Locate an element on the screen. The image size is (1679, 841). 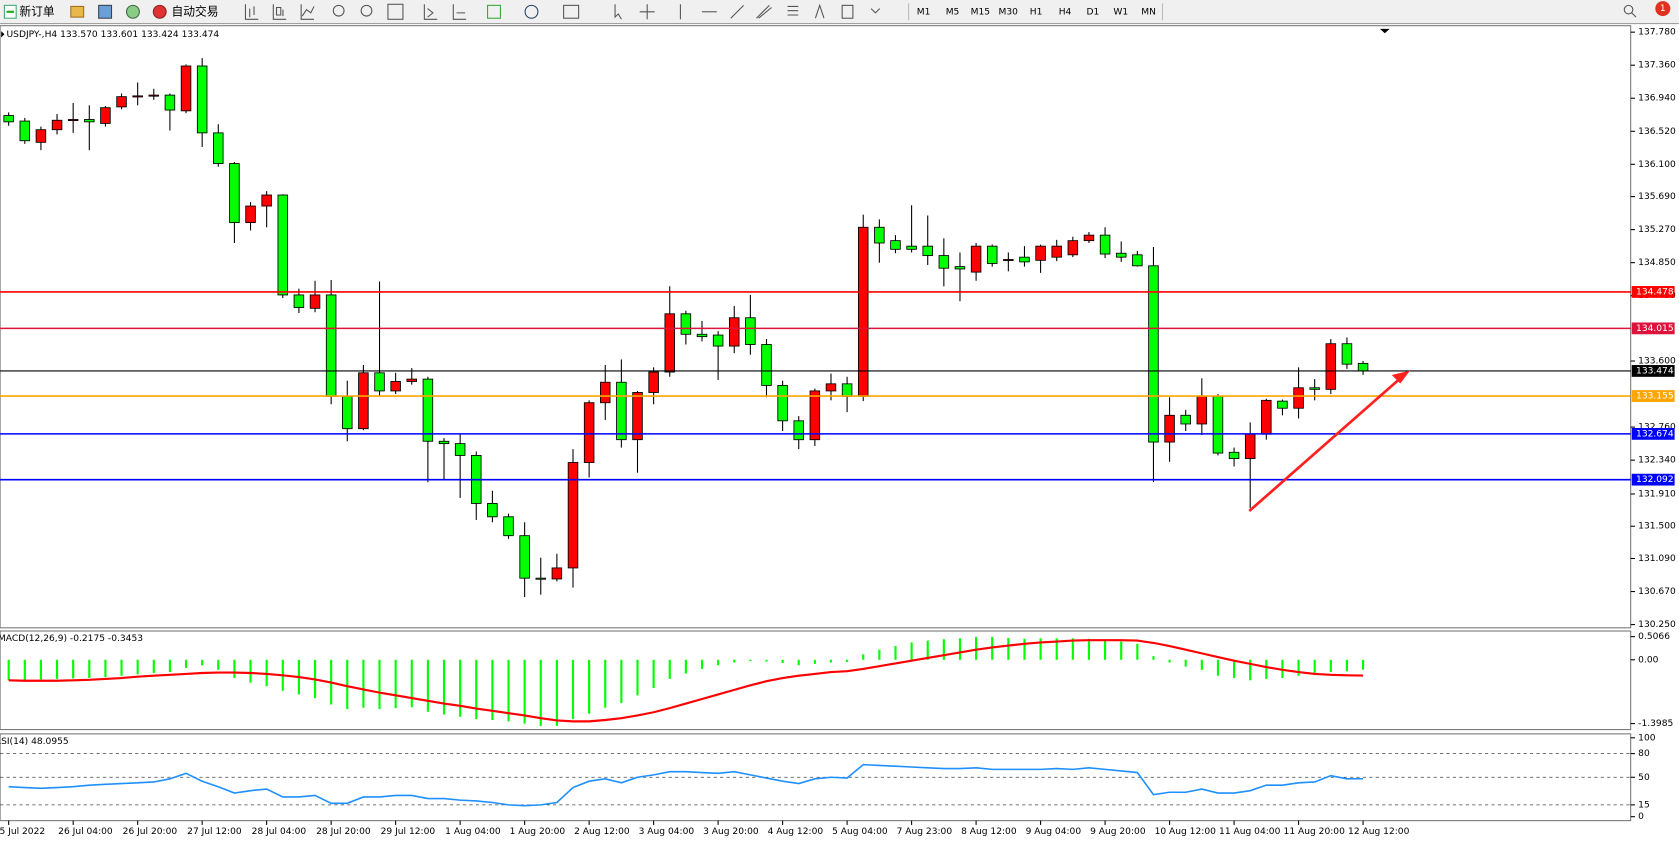
auto-trading-button: 自动交易 is located at coordinates (185, 11).